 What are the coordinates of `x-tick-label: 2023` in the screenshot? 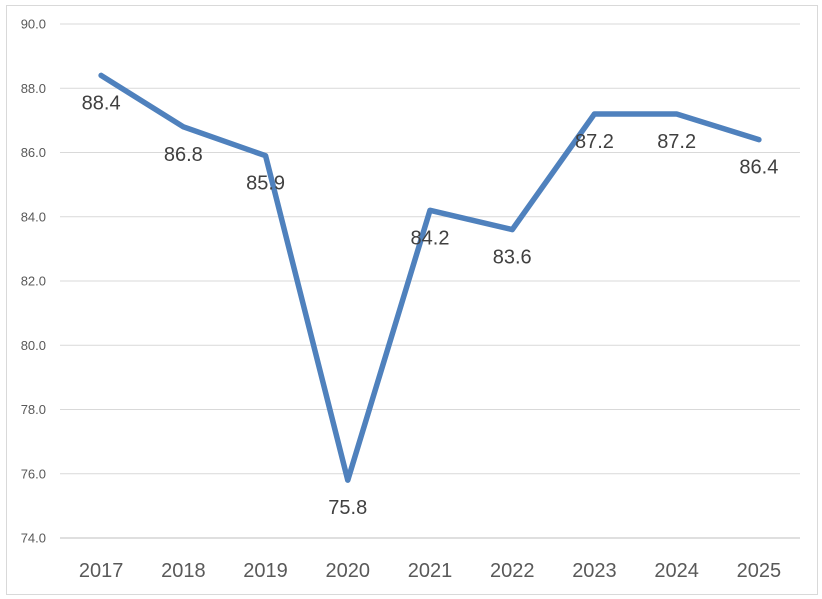 It's located at (594, 571).